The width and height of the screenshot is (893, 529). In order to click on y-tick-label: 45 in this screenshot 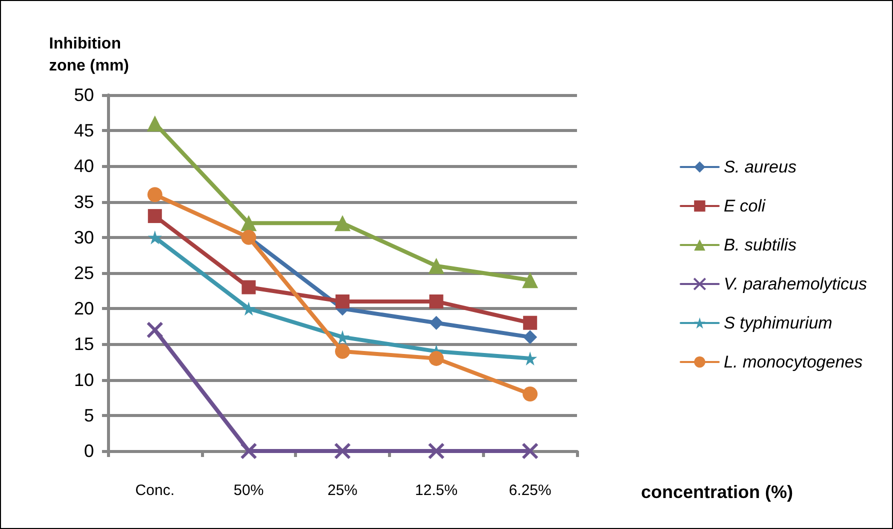, I will do `click(84, 130)`.